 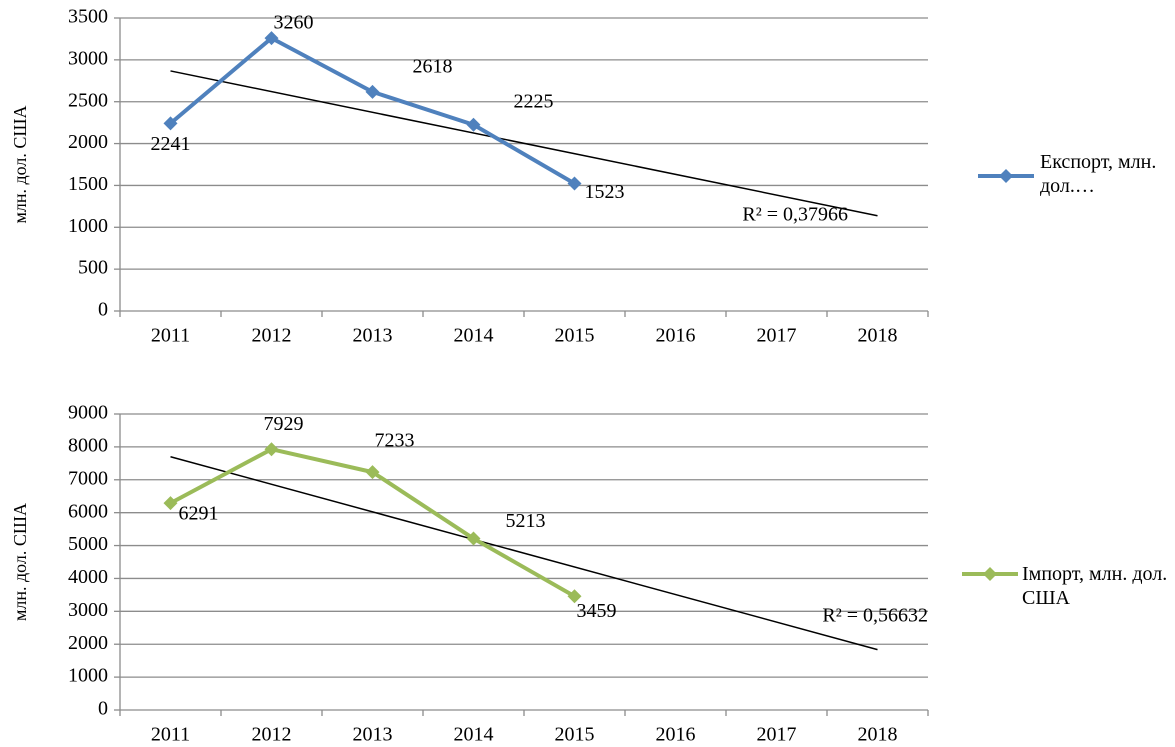 I want to click on data-label: 2225, so click(x=534, y=101).